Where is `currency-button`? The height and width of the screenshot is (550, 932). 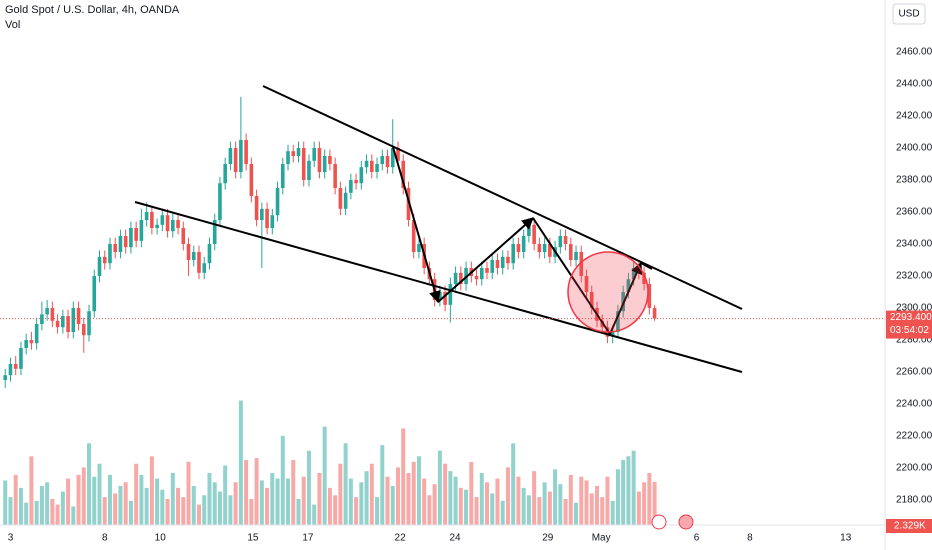 currency-button is located at coordinates (909, 14).